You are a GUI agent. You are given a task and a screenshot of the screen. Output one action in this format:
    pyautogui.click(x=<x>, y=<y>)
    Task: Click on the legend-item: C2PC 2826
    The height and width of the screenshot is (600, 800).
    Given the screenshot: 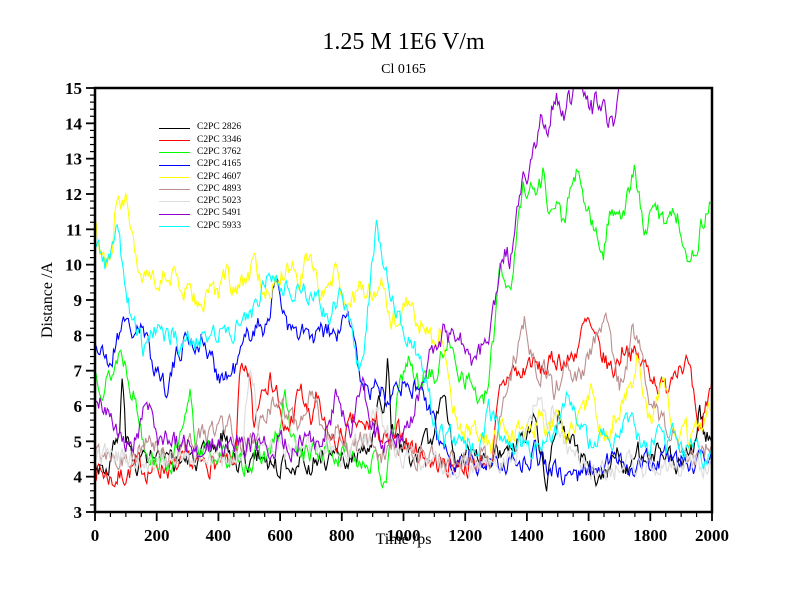 What is the action you would take?
    pyautogui.click(x=200, y=128)
    